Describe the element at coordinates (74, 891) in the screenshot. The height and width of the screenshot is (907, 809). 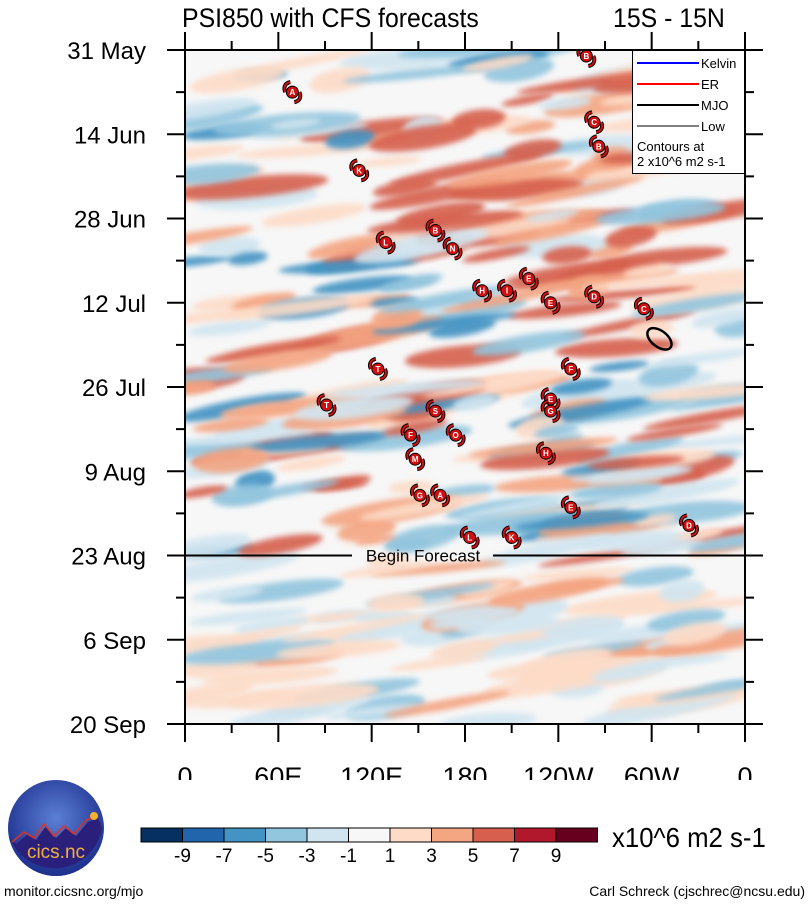
I see `footer-url: monitor.cicsnc.org/mjo` at that location.